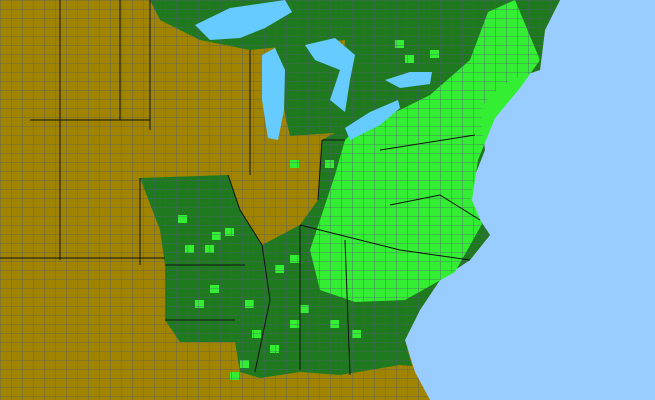 Image resolution: width=655 pixels, height=400 pixels. I want to click on lakes, so click(313, 70).